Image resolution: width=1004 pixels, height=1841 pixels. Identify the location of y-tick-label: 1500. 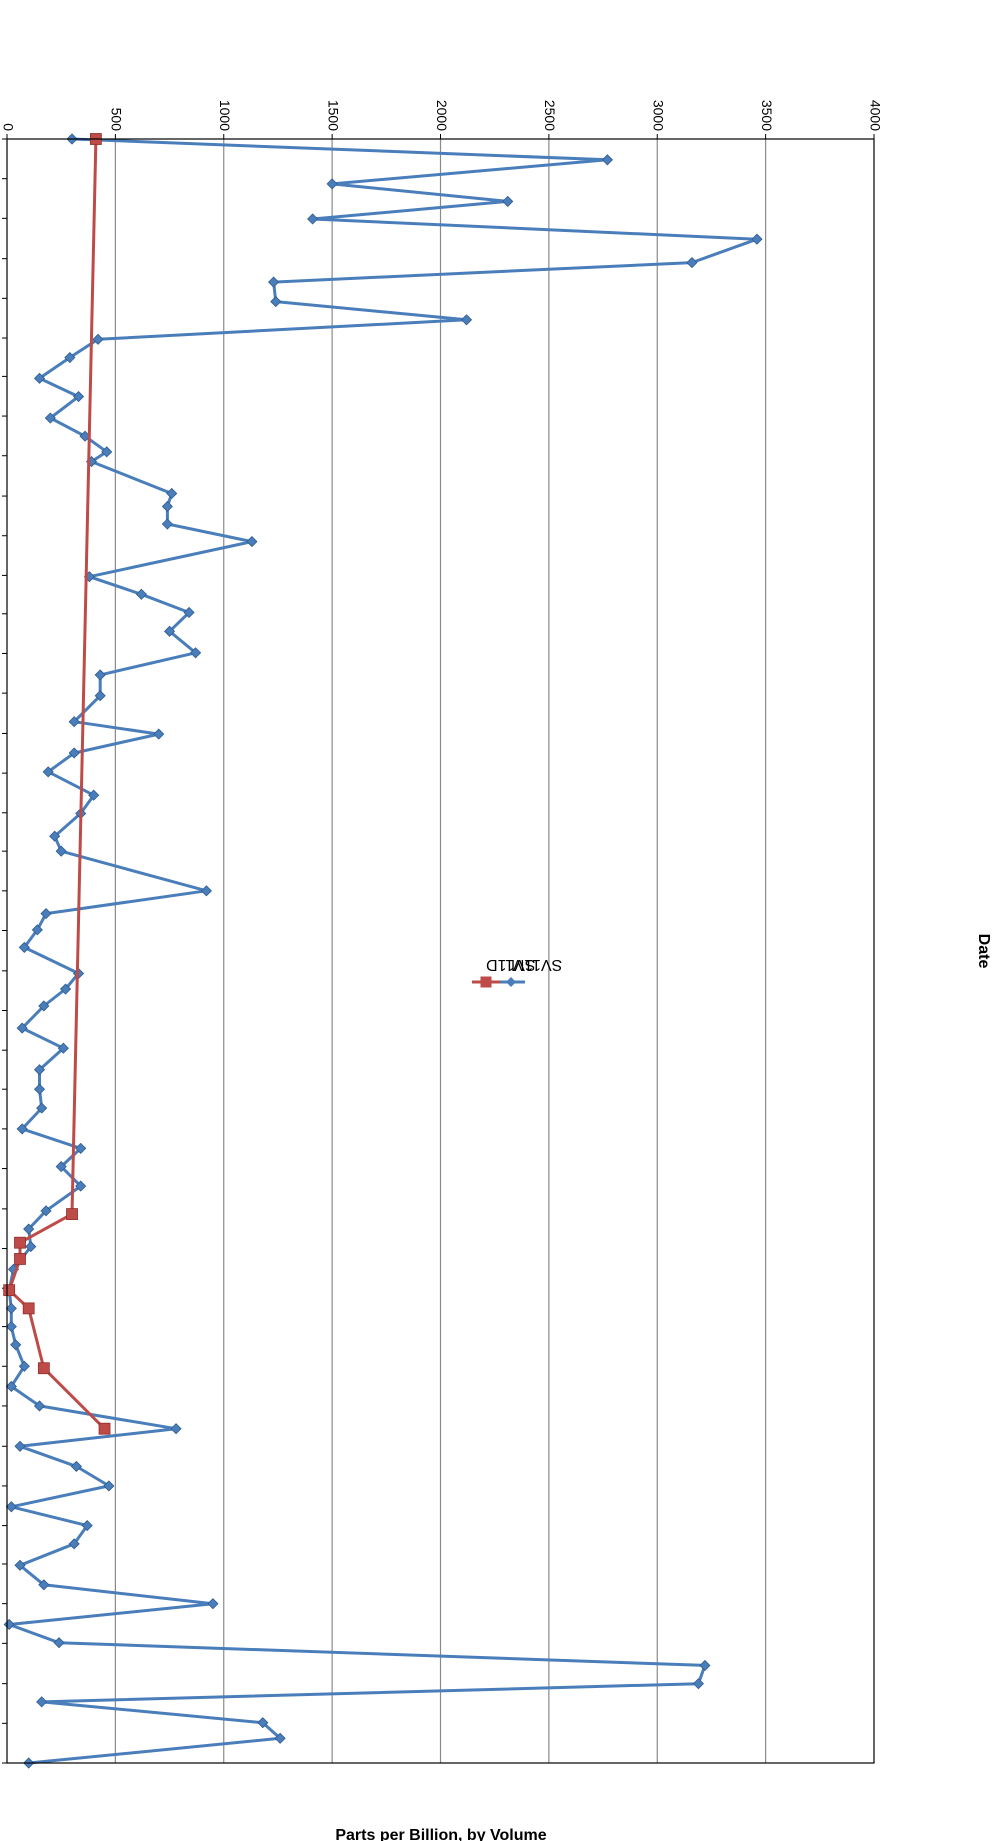
(333, 115).